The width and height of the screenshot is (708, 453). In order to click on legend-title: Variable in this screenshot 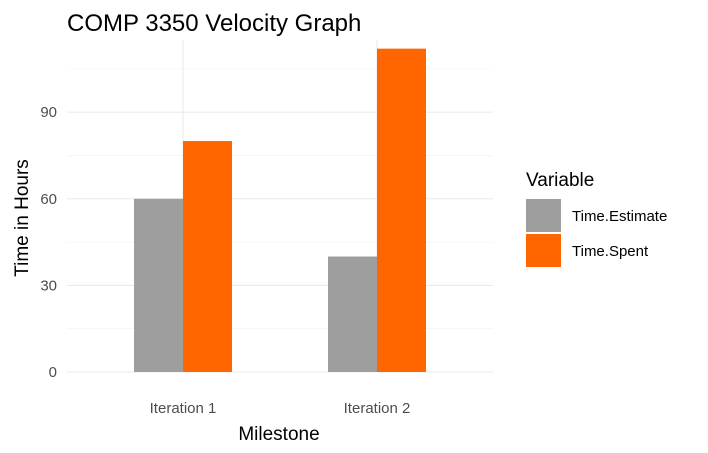, I will do `click(560, 180)`.